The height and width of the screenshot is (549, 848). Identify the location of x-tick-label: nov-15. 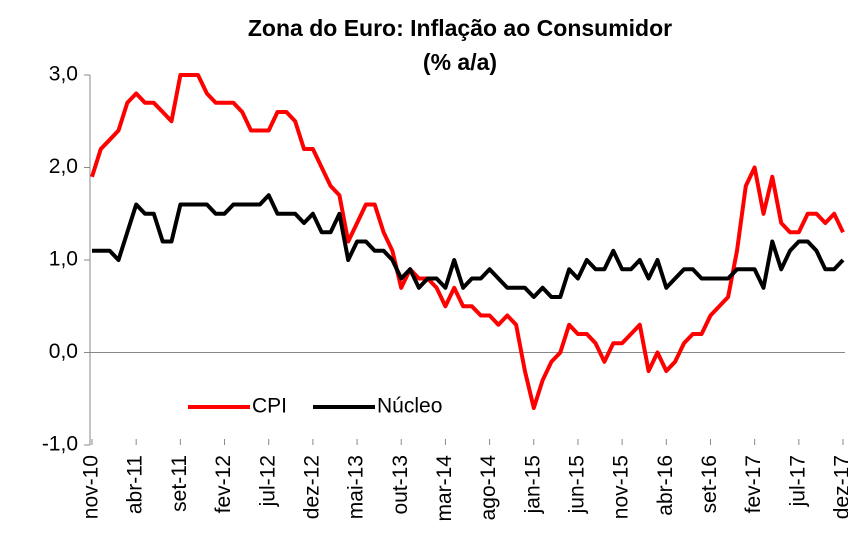
(621, 487).